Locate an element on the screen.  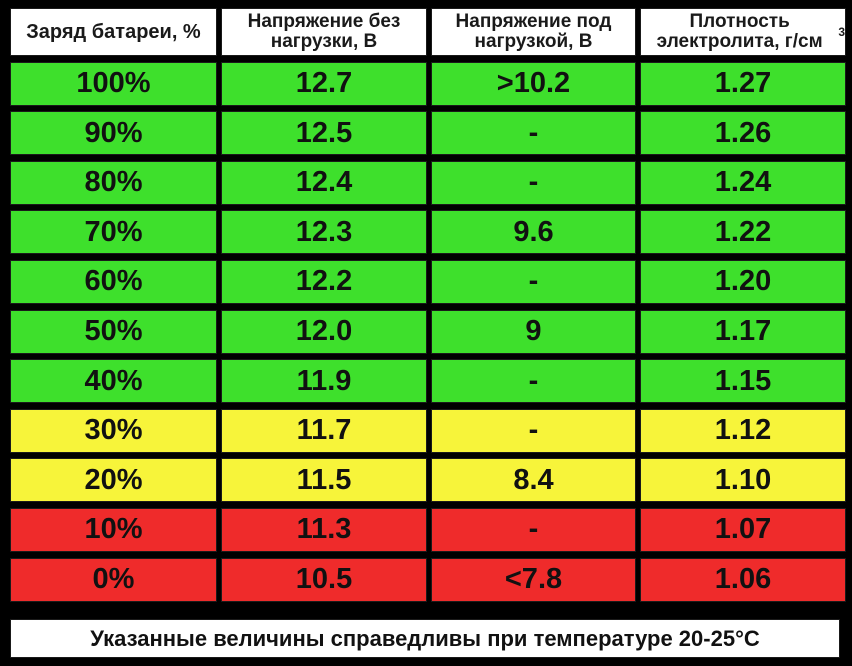
header-load-voltage: Напряжение под нагрузкой, В is located at coordinates (533, 32).